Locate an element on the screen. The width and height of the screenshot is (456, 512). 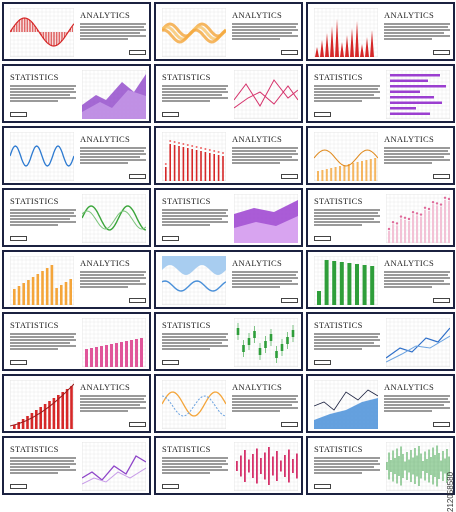
candle-mark is located at coordinates (249, 341).